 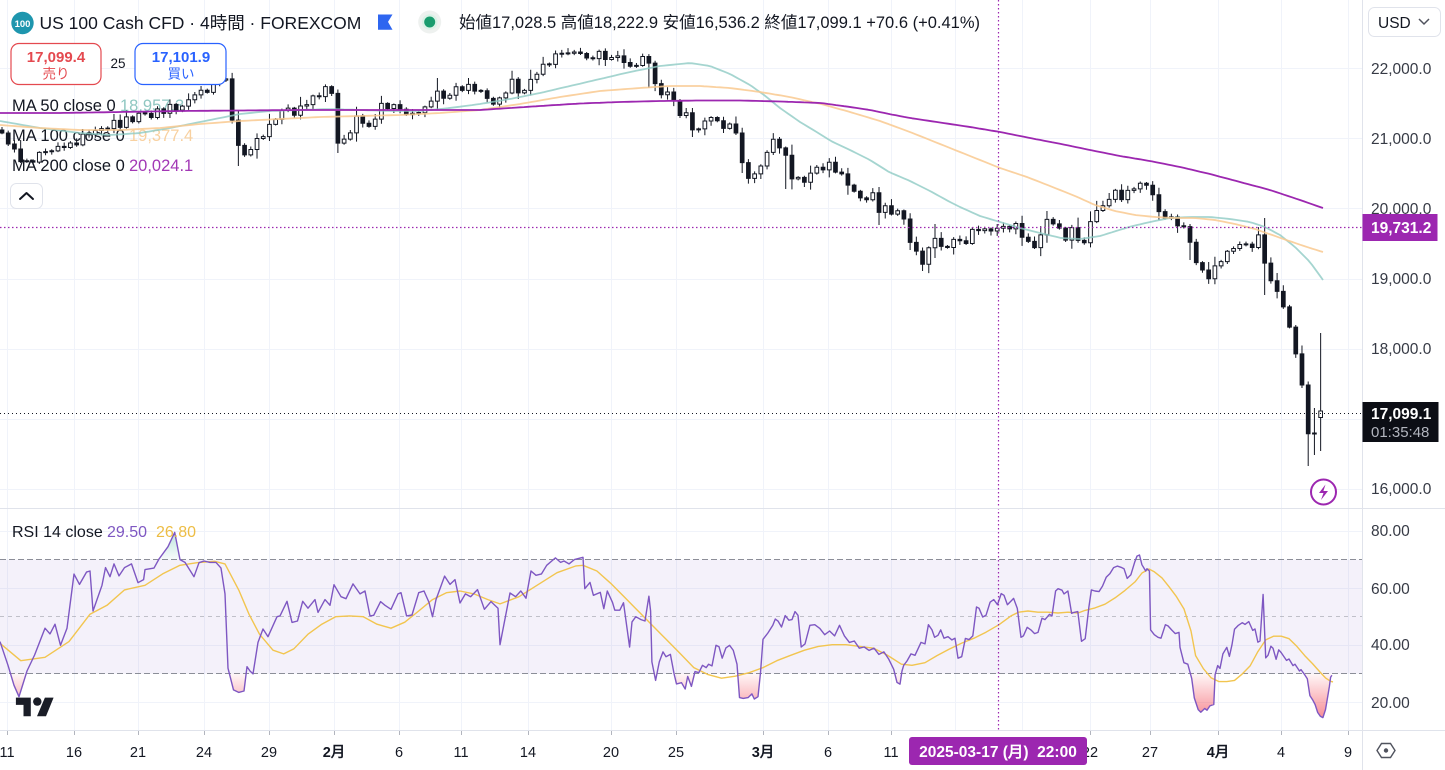 What do you see at coordinates (1401, 139) in the screenshot?
I see `svg-text: 21,000.0` at bounding box center [1401, 139].